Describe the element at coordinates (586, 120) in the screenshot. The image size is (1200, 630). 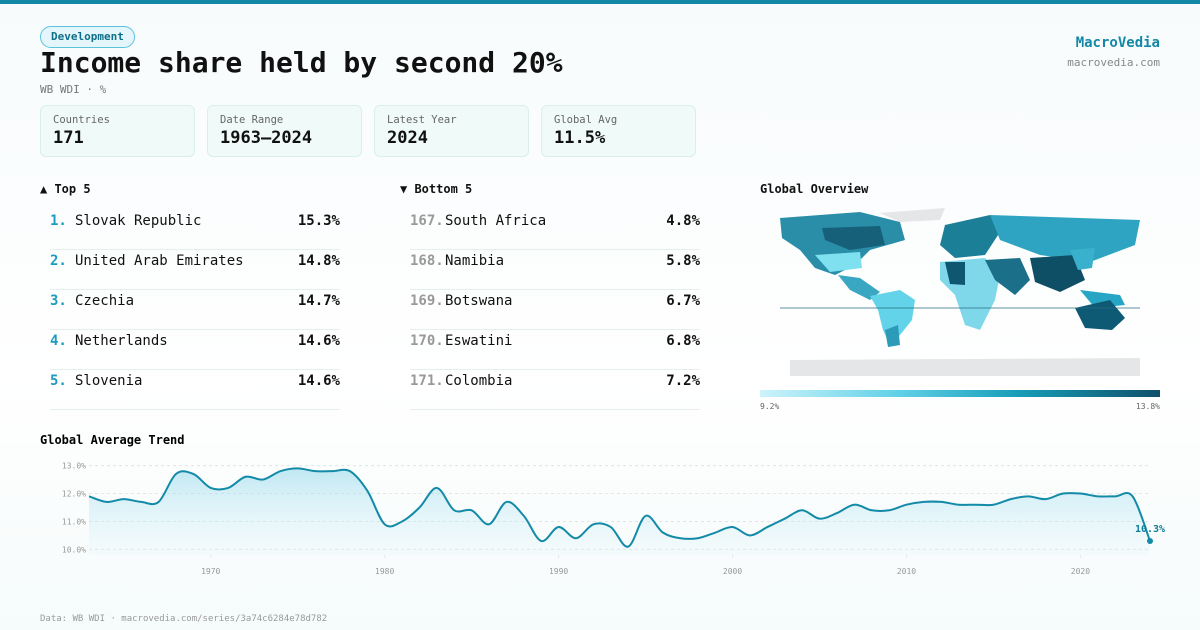
I see `stat-label: Global Avg` at that location.